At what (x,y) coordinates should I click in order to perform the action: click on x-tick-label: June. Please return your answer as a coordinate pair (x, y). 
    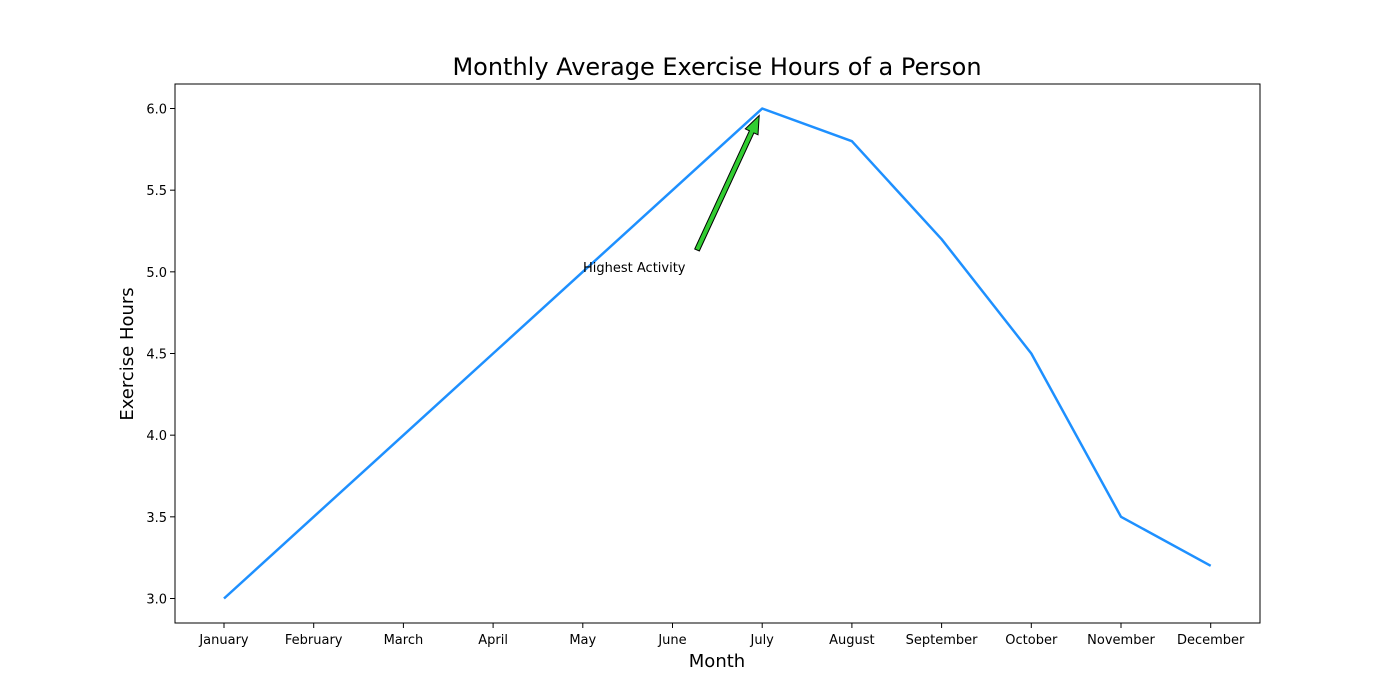
    Looking at the image, I should click on (671, 640).